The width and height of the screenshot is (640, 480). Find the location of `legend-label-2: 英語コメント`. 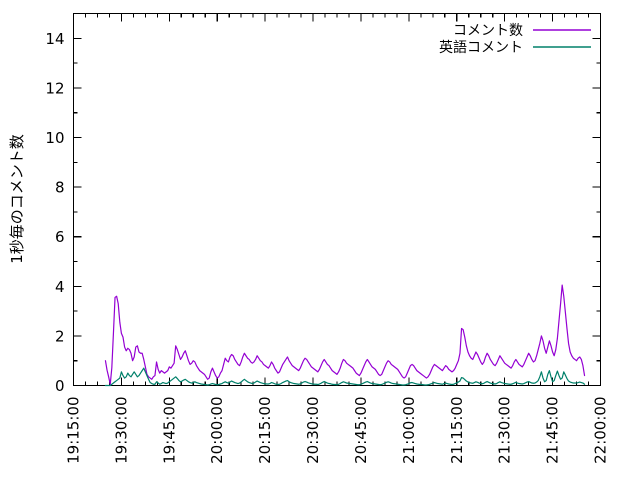

legend-label-2: 英語コメント is located at coordinates (481, 47).